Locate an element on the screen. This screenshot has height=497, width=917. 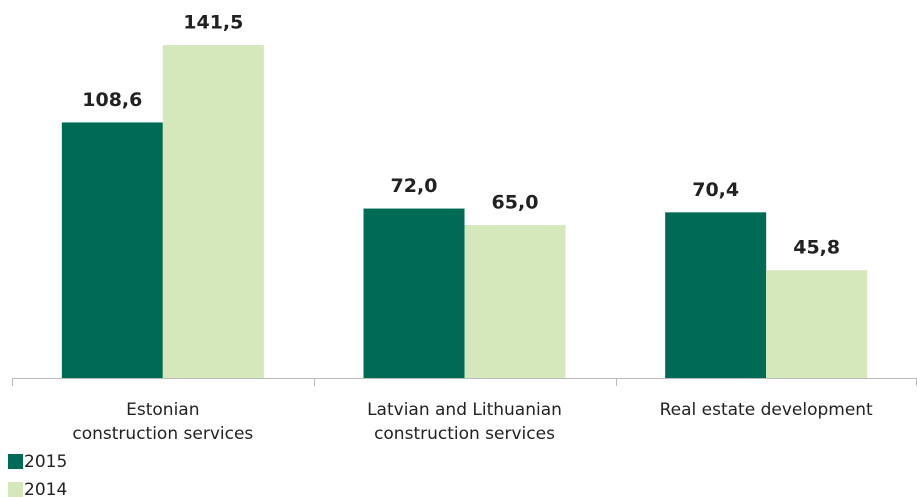
legend-label: 2015 is located at coordinates (45, 462).